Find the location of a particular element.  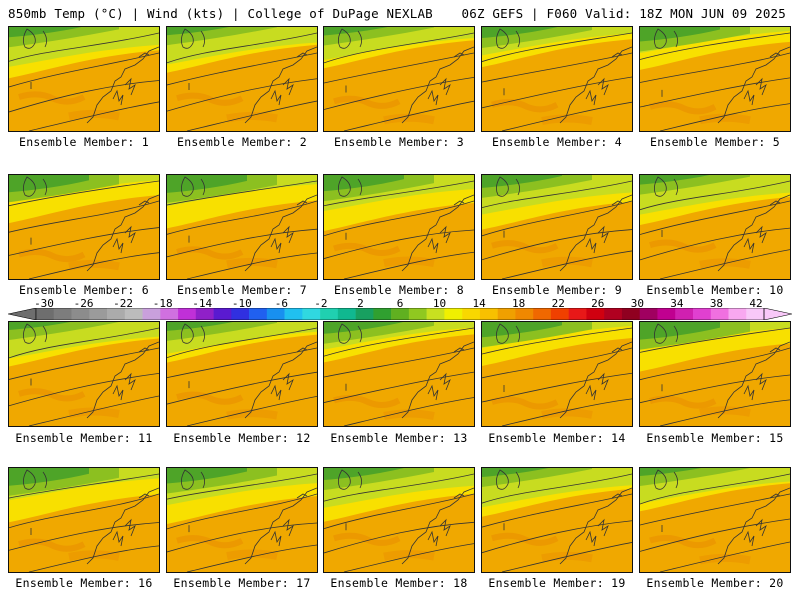

ensemble-member-label: Ensemble Member: 7 is located at coordinates (242, 290).